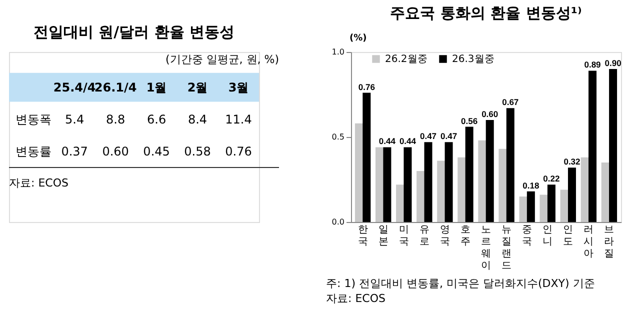 The width and height of the screenshot is (640, 333). Describe the element at coordinates (363, 236) in the screenshot. I see `x-tick-label: 한국` at that location.